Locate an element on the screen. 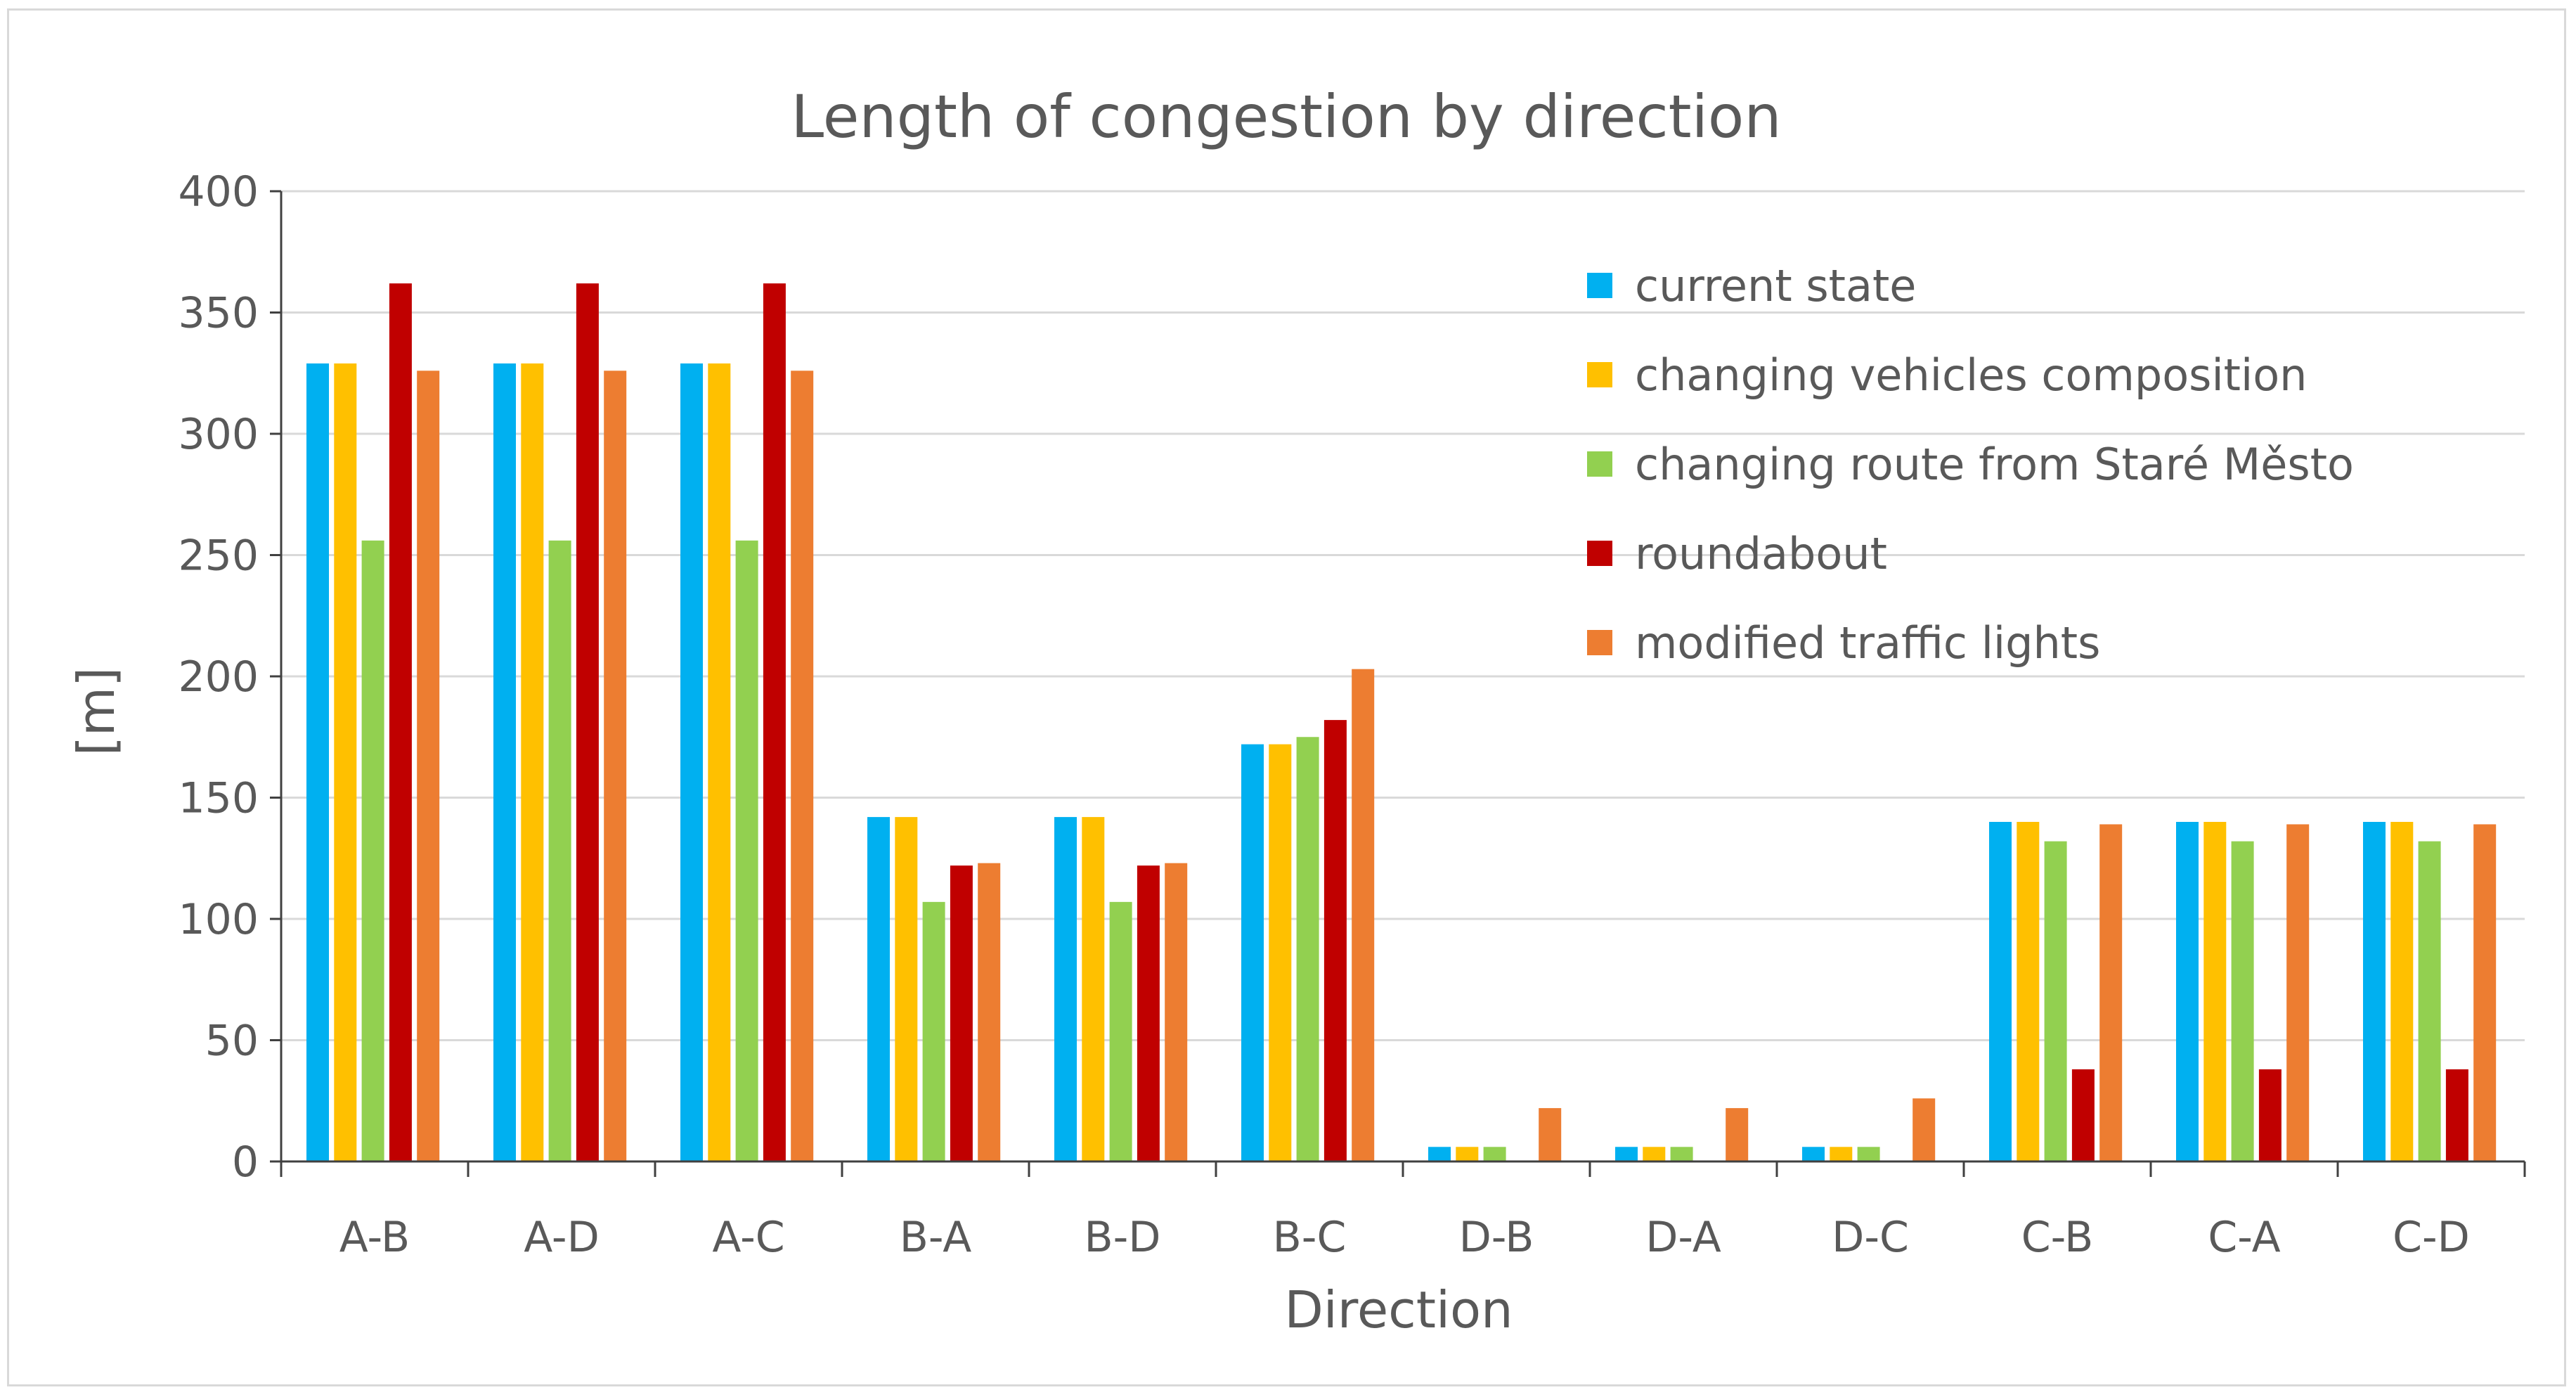 Image resolution: width=2576 pixels, height=1397 pixels. x-tick-label: A-D is located at coordinates (562, 1237).